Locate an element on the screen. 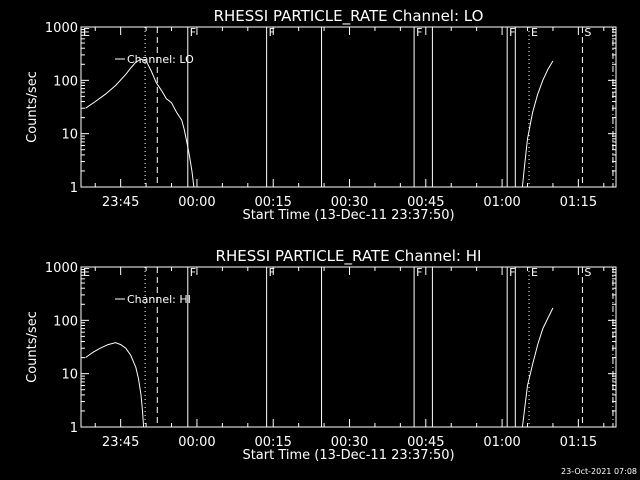  legend-label: Channel: LO is located at coordinates (160, 59).